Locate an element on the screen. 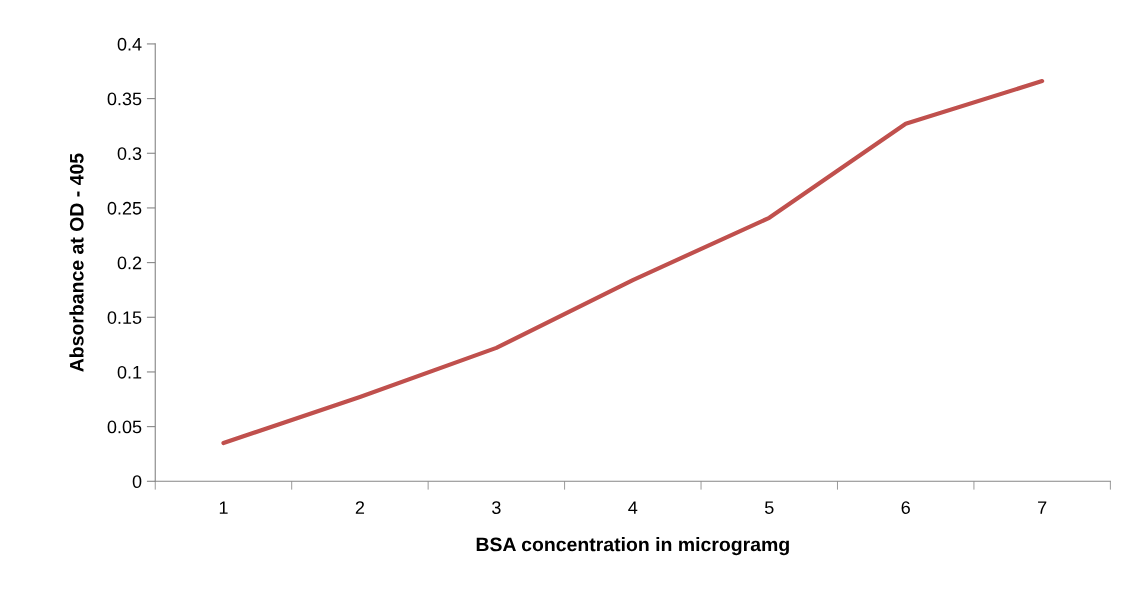 This screenshot has width=1125, height=610. x-axis-title: BSA concentration in microgramg is located at coordinates (632, 546).